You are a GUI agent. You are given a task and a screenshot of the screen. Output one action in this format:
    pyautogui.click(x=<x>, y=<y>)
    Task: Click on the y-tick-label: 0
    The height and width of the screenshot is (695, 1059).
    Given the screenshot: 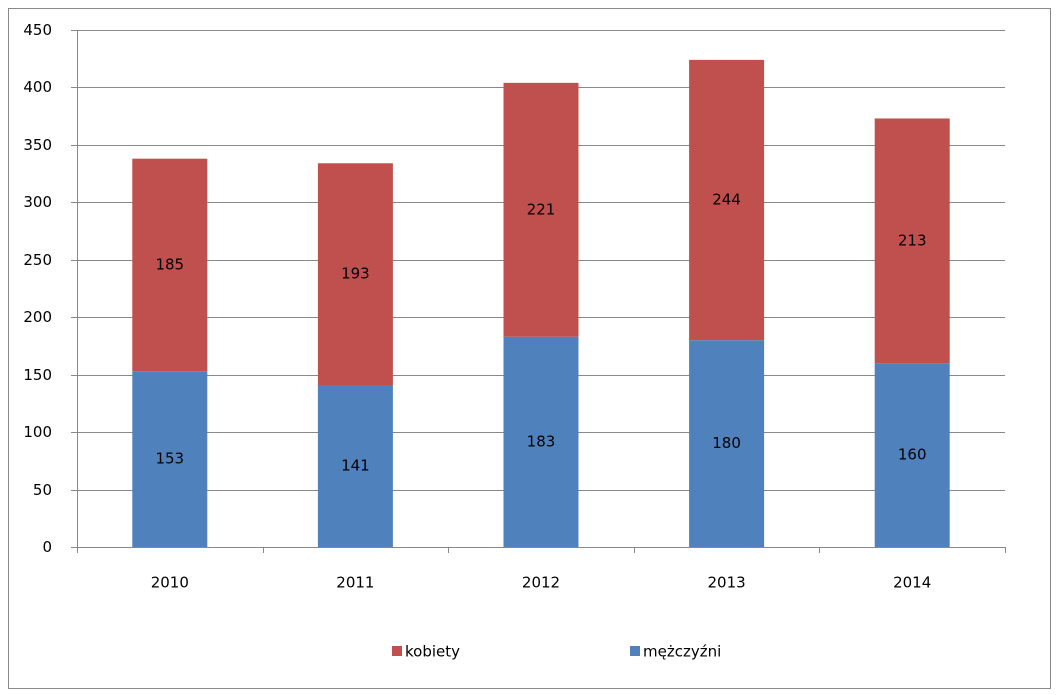 What is the action you would take?
    pyautogui.click(x=47, y=547)
    